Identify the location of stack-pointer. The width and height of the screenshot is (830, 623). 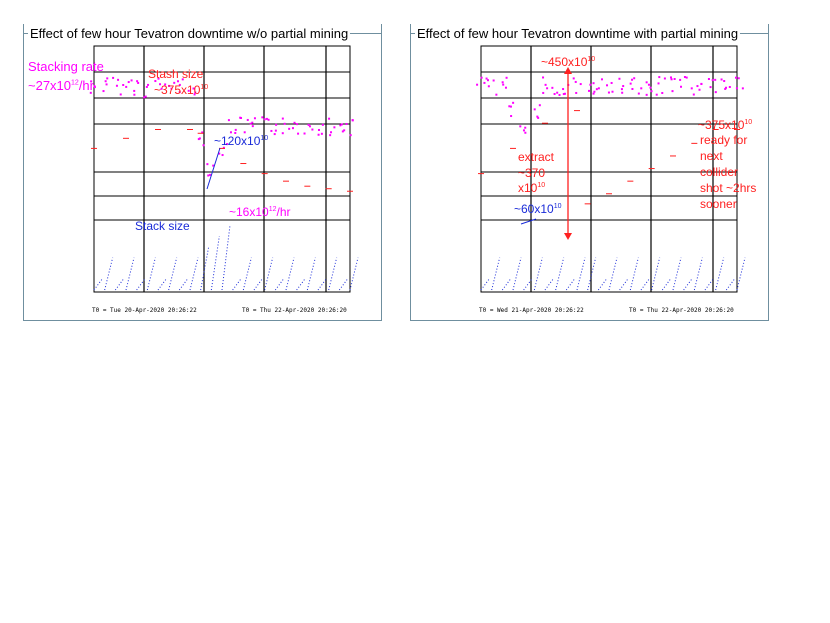
(213, 168).